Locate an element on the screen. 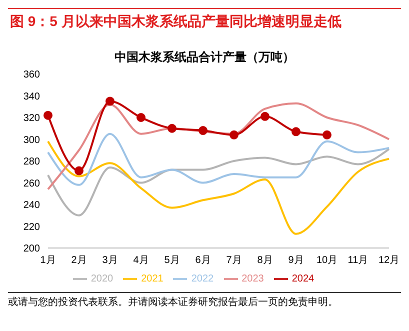 The image size is (409, 331). legend-label: 2024 is located at coordinates (303, 279).